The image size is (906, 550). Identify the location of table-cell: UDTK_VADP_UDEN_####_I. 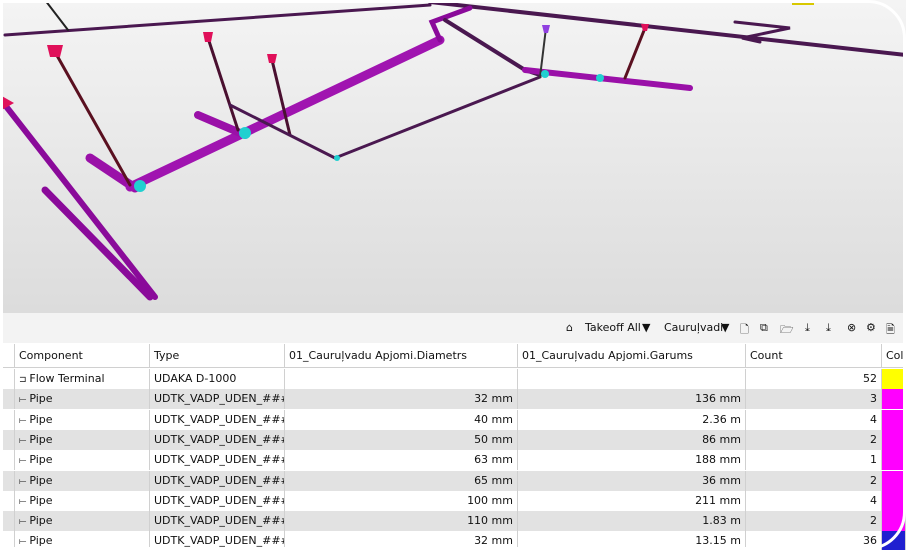
(217, 540).